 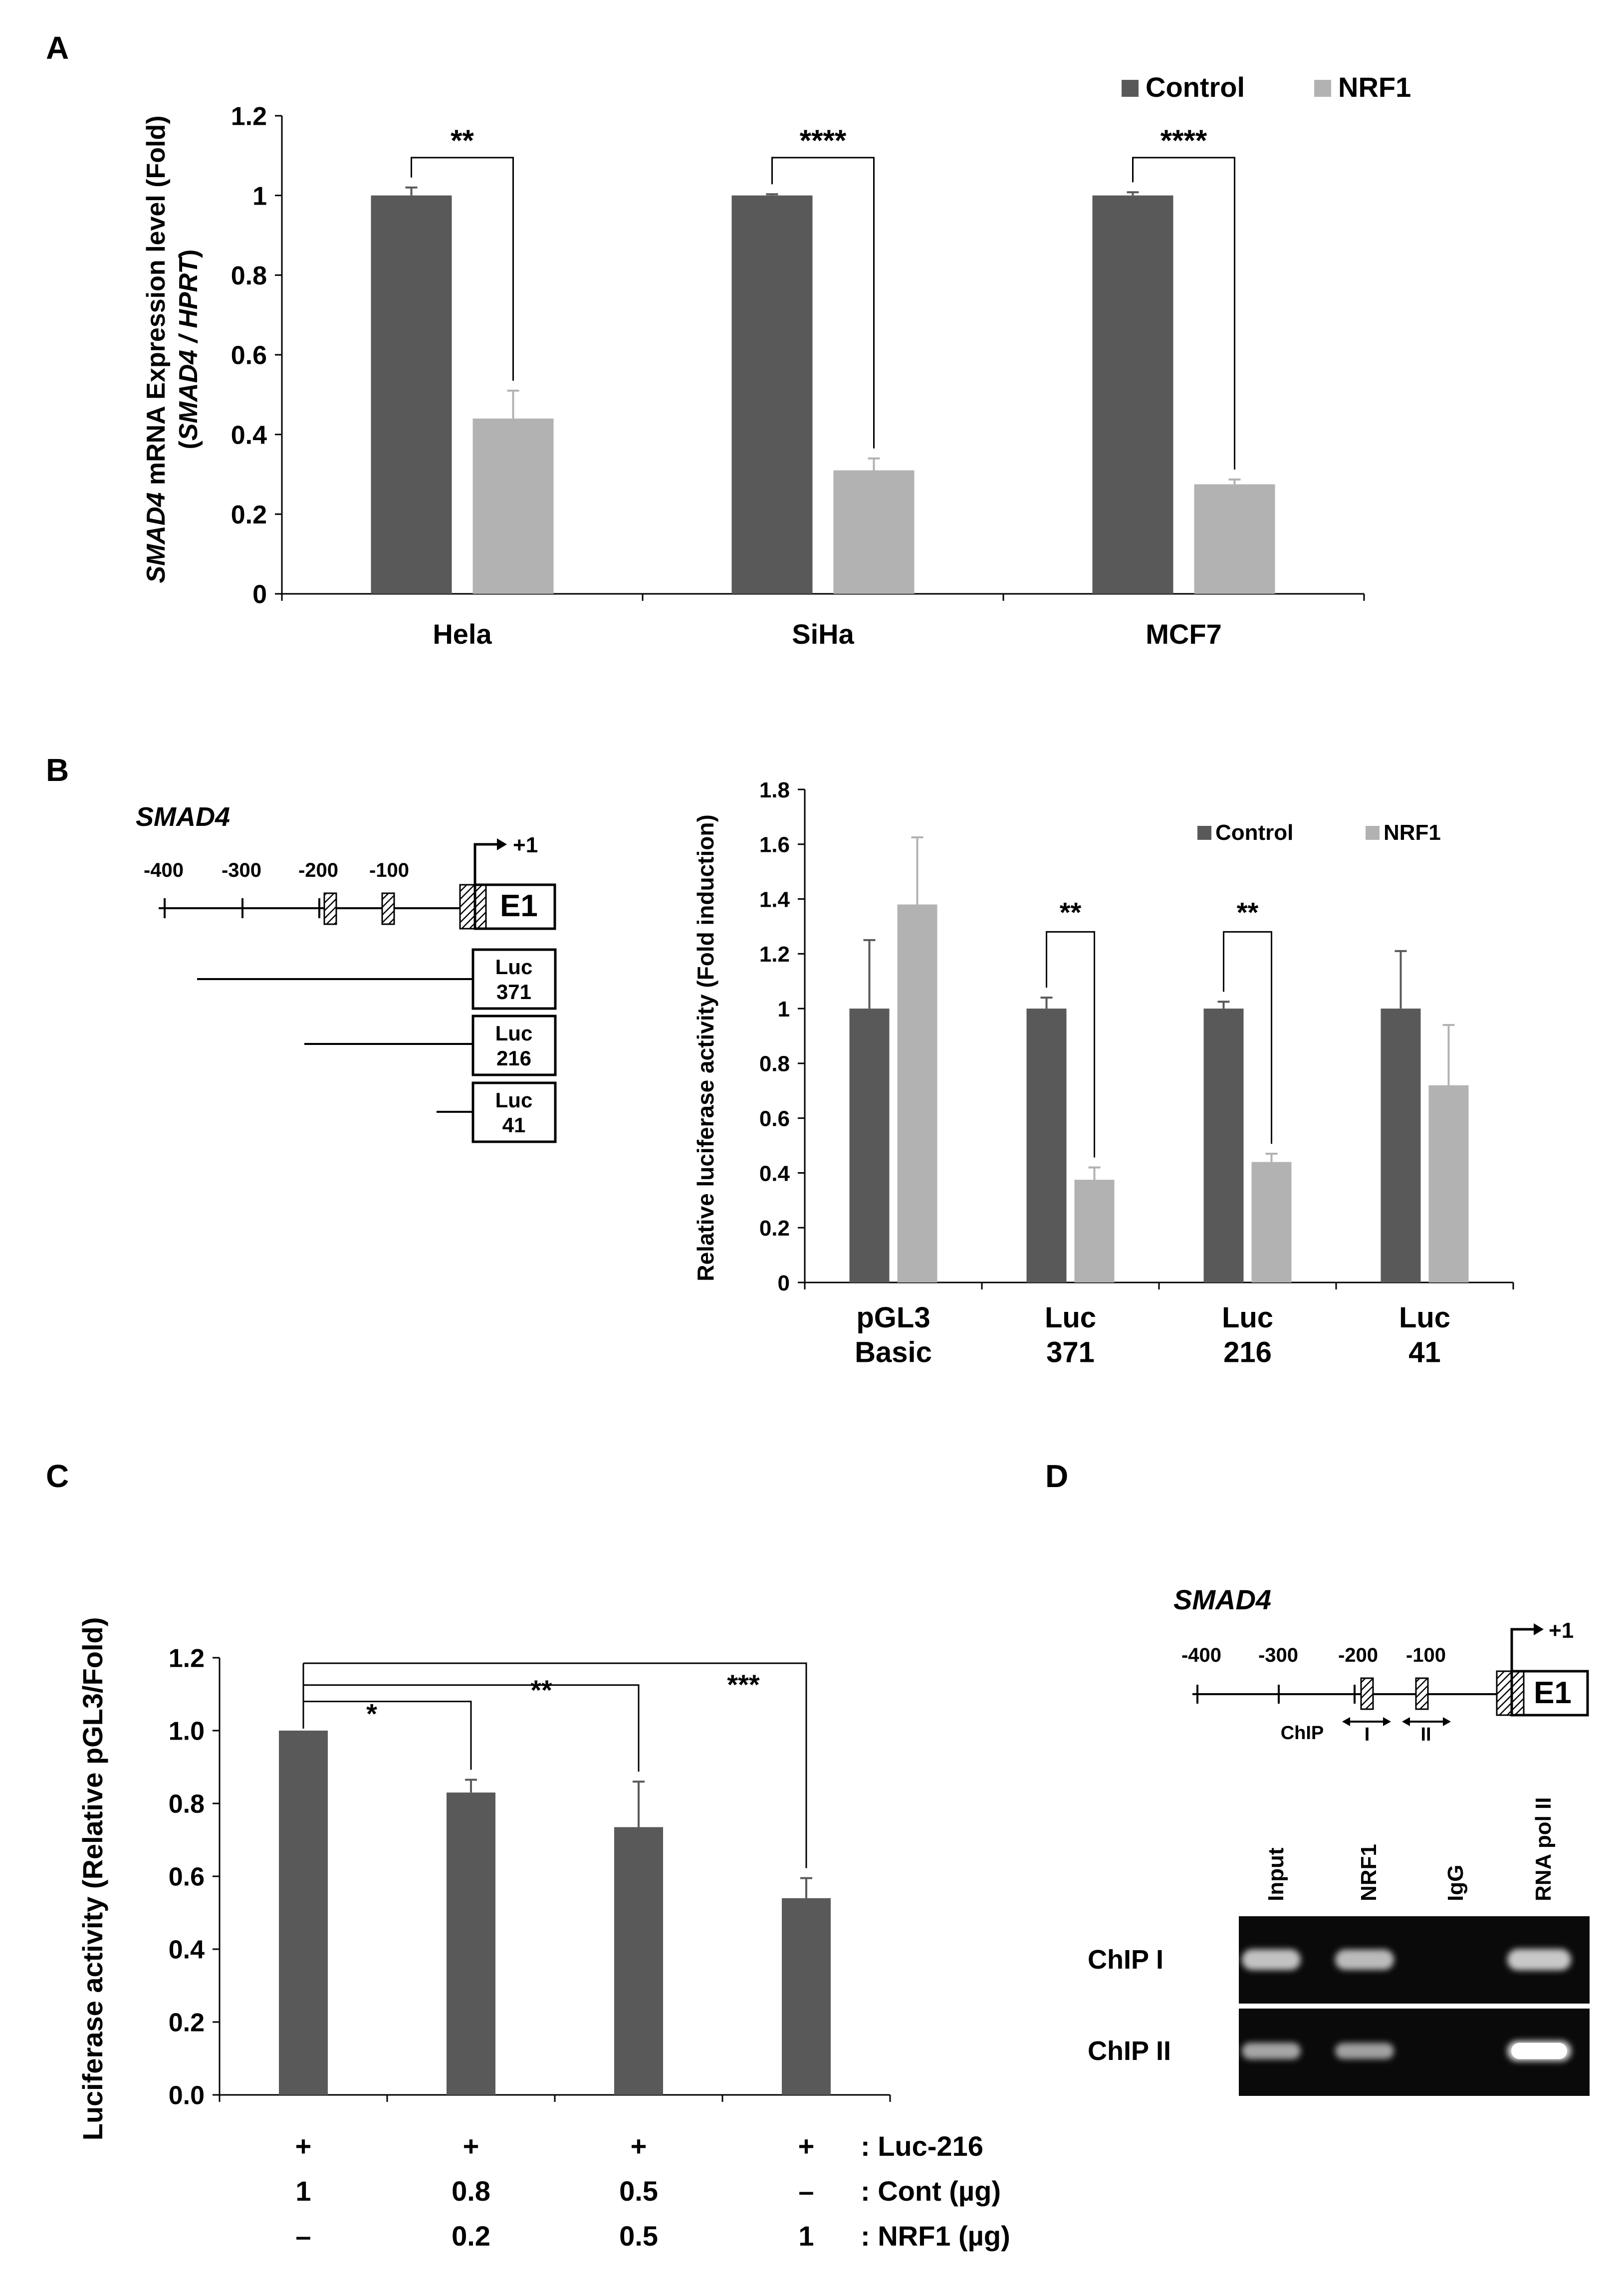 What do you see at coordinates (743, 1684) in the screenshot?
I see `significance-label: ***` at bounding box center [743, 1684].